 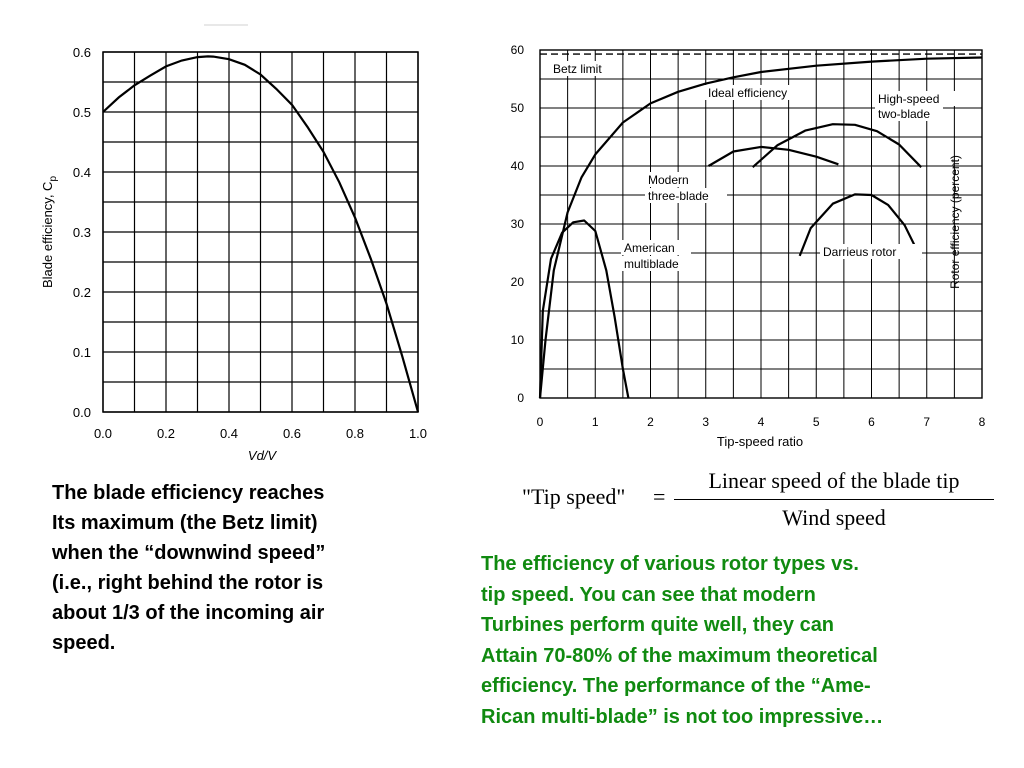 I want to click on right-y-tick-label: 50, so click(x=518, y=108).